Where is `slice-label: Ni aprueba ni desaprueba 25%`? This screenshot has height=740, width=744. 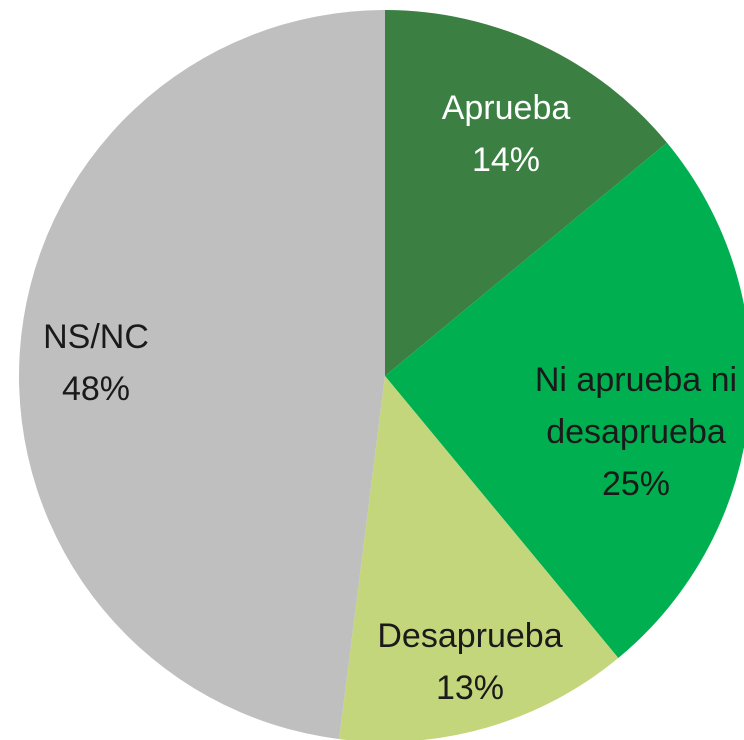
slice-label: Ni aprueba ni desaprueba 25% is located at coordinates (630, 432).